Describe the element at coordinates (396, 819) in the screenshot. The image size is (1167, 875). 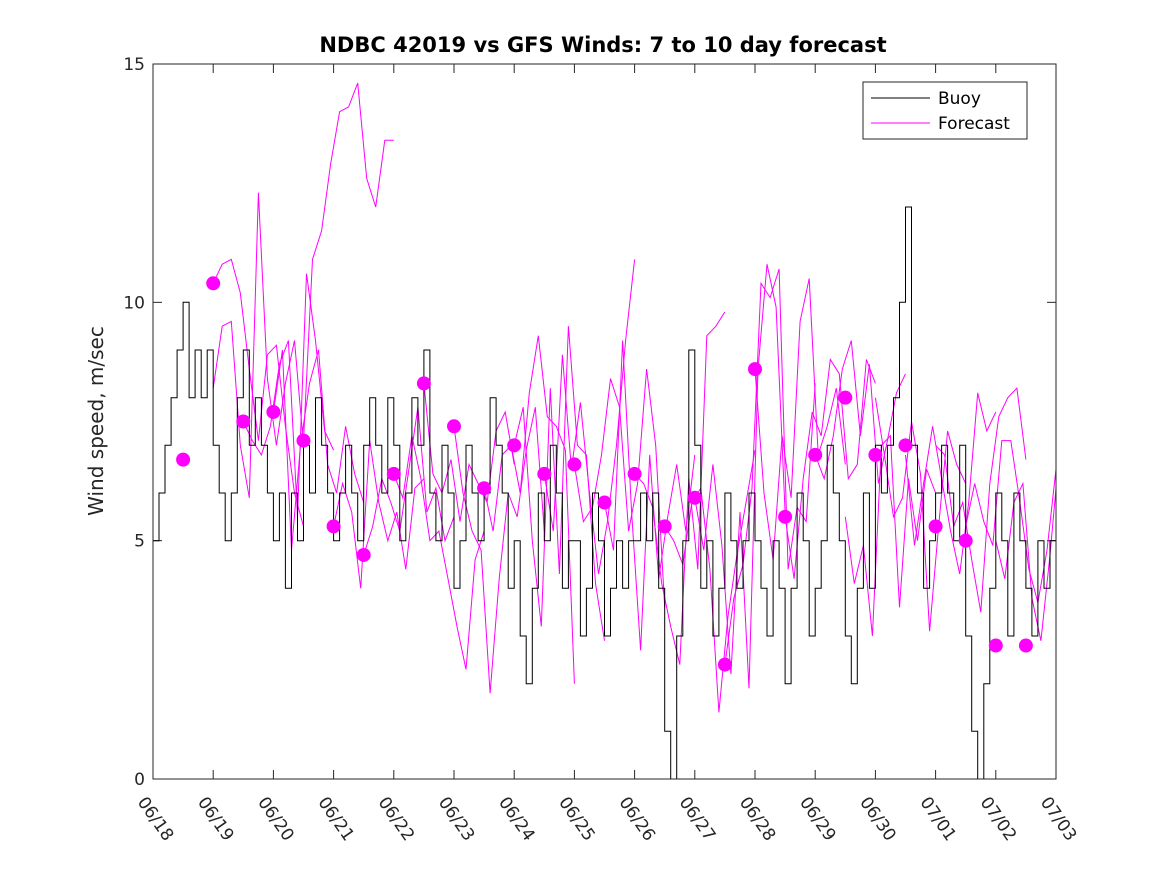
I see `x-tick-label: 06/22` at that location.